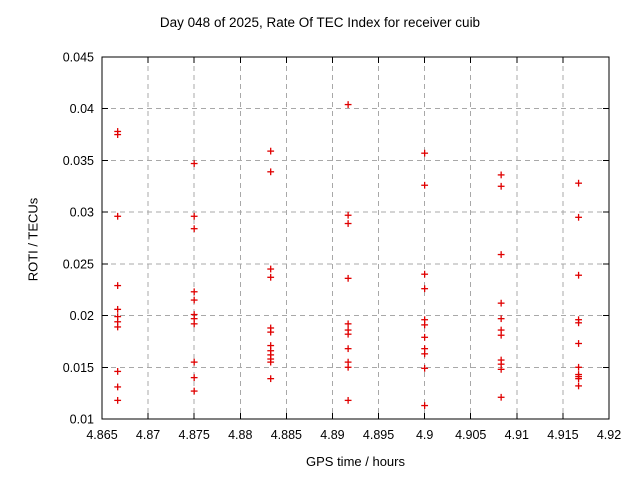 Image resolution: width=640 pixels, height=480 pixels. Describe the element at coordinates (332, 435) in the screenshot. I see `x-tick-label: 4.89` at that location.